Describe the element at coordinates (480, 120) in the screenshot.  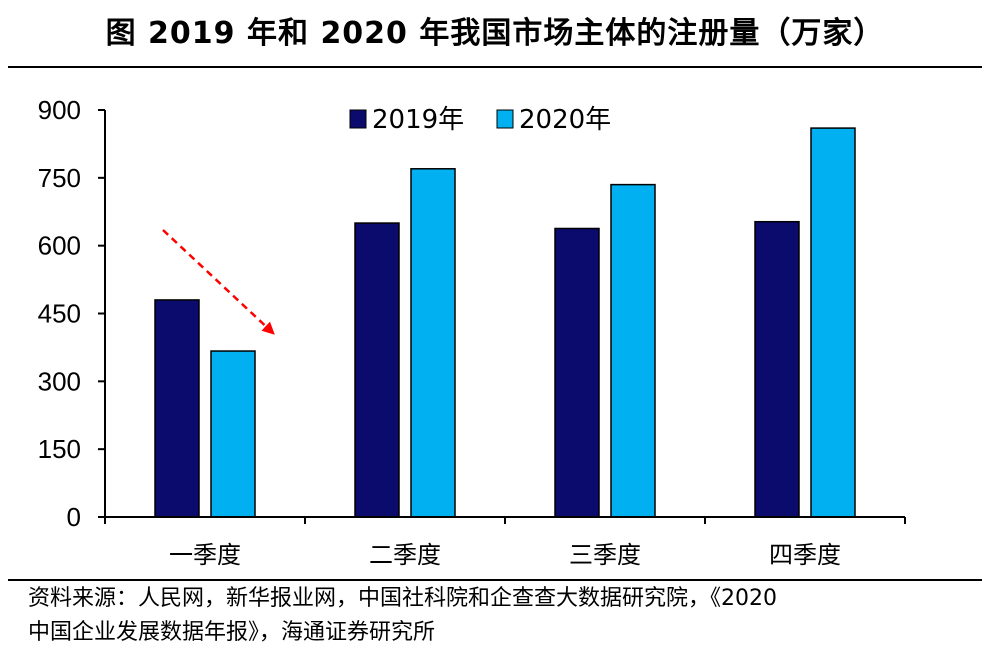
I see `legend: 2019年 2020年` at that location.